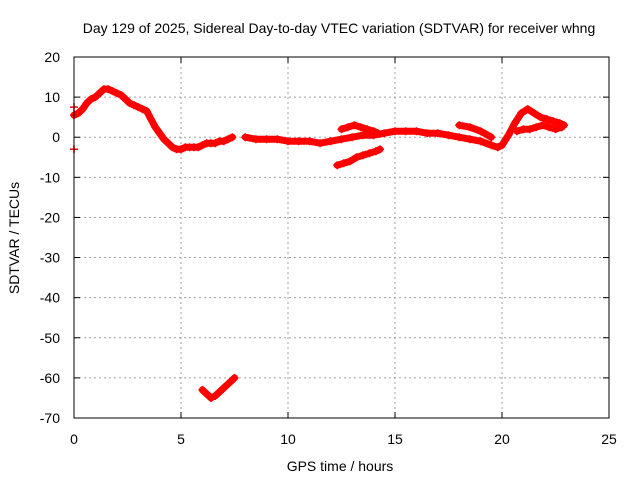  Describe the element at coordinates (395, 439) in the screenshot. I see `x-tick-label: 15` at that location.